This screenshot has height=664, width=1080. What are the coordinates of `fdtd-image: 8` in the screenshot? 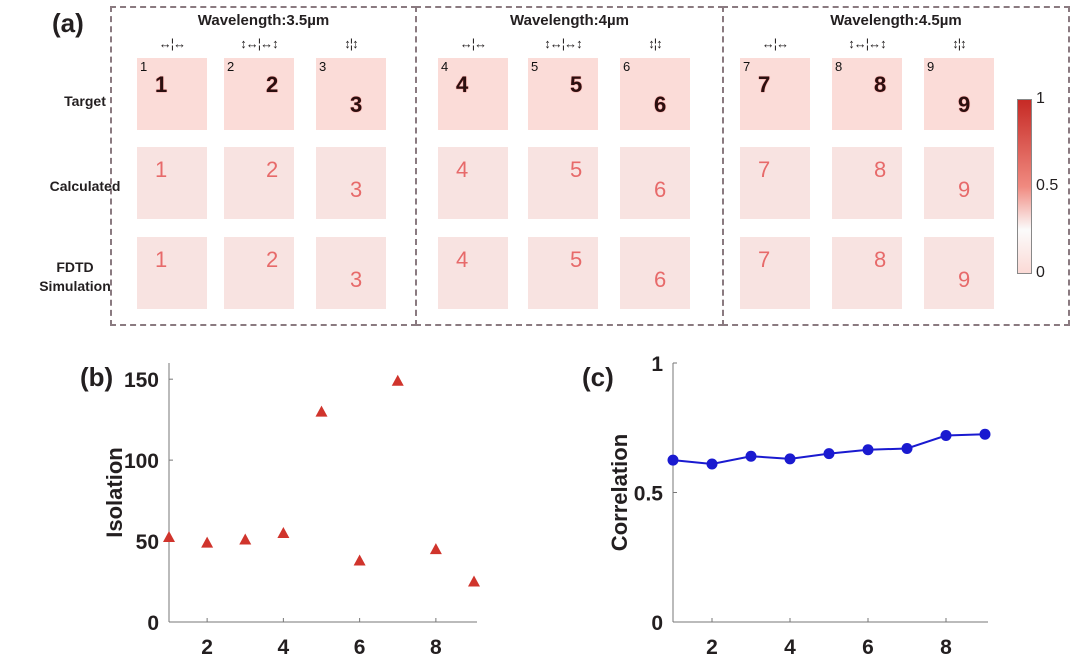 It's located at (867, 273).